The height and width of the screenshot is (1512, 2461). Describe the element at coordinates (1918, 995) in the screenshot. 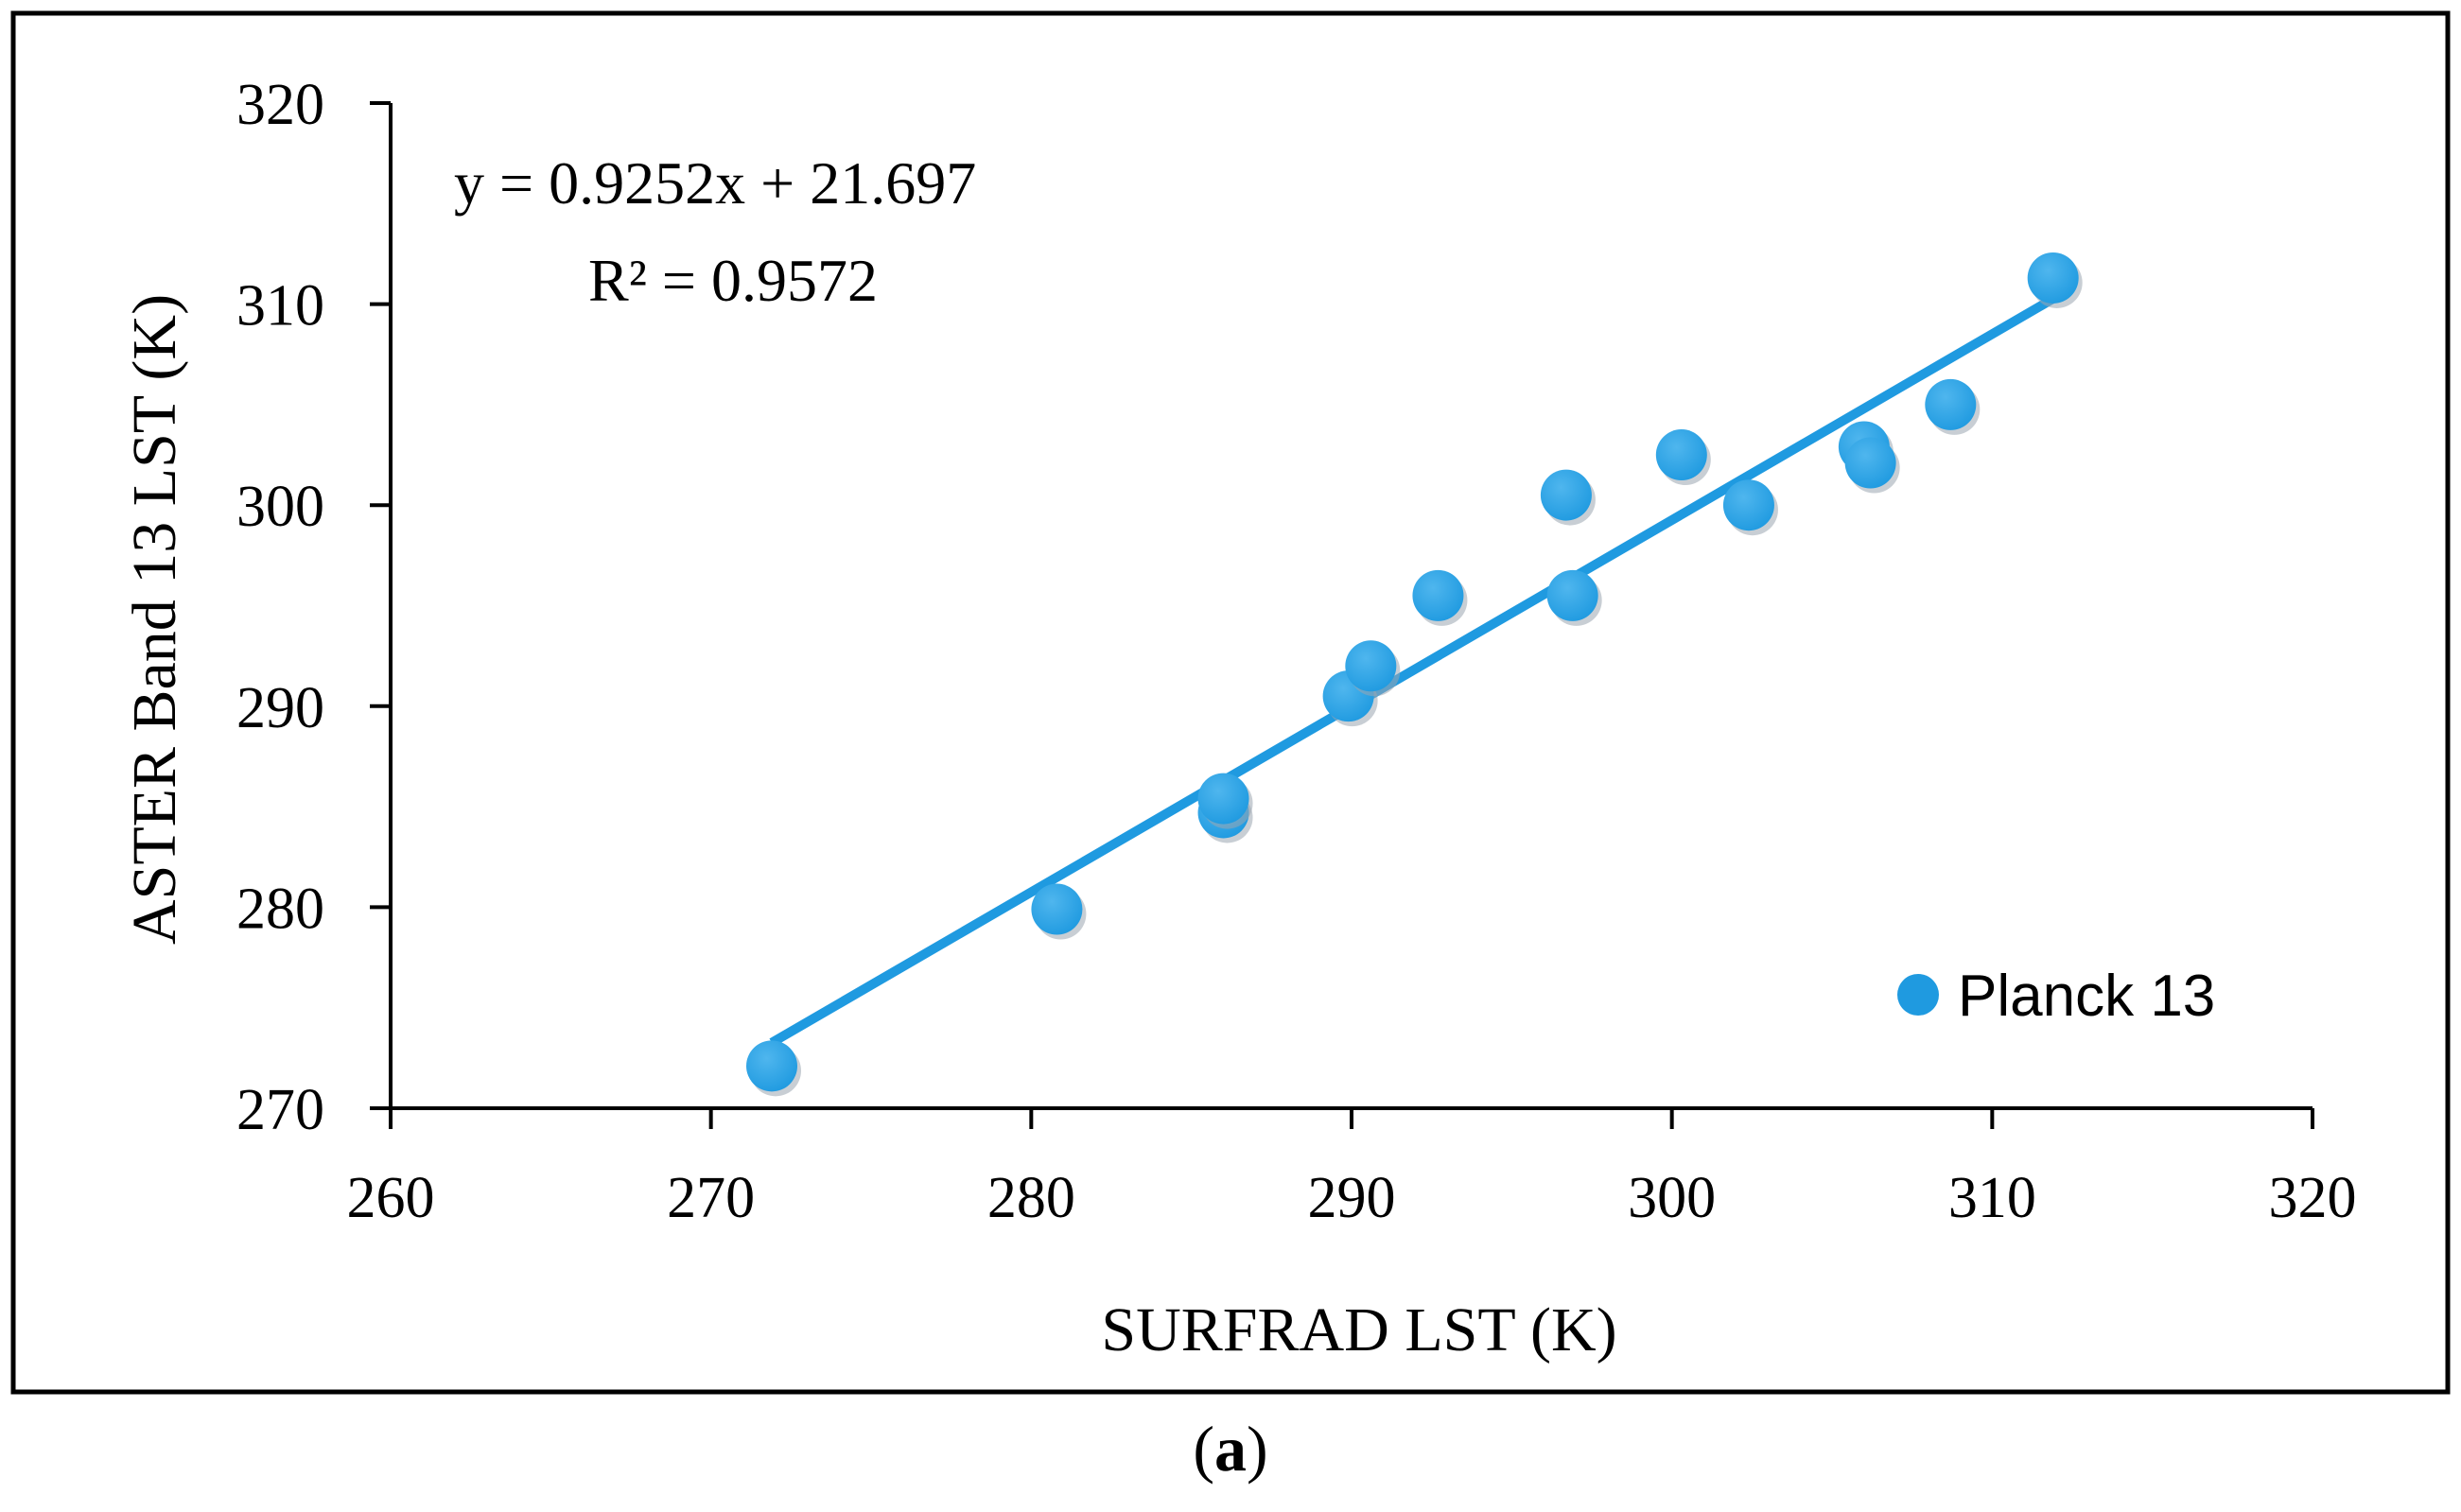

I see `legend-marker` at that location.